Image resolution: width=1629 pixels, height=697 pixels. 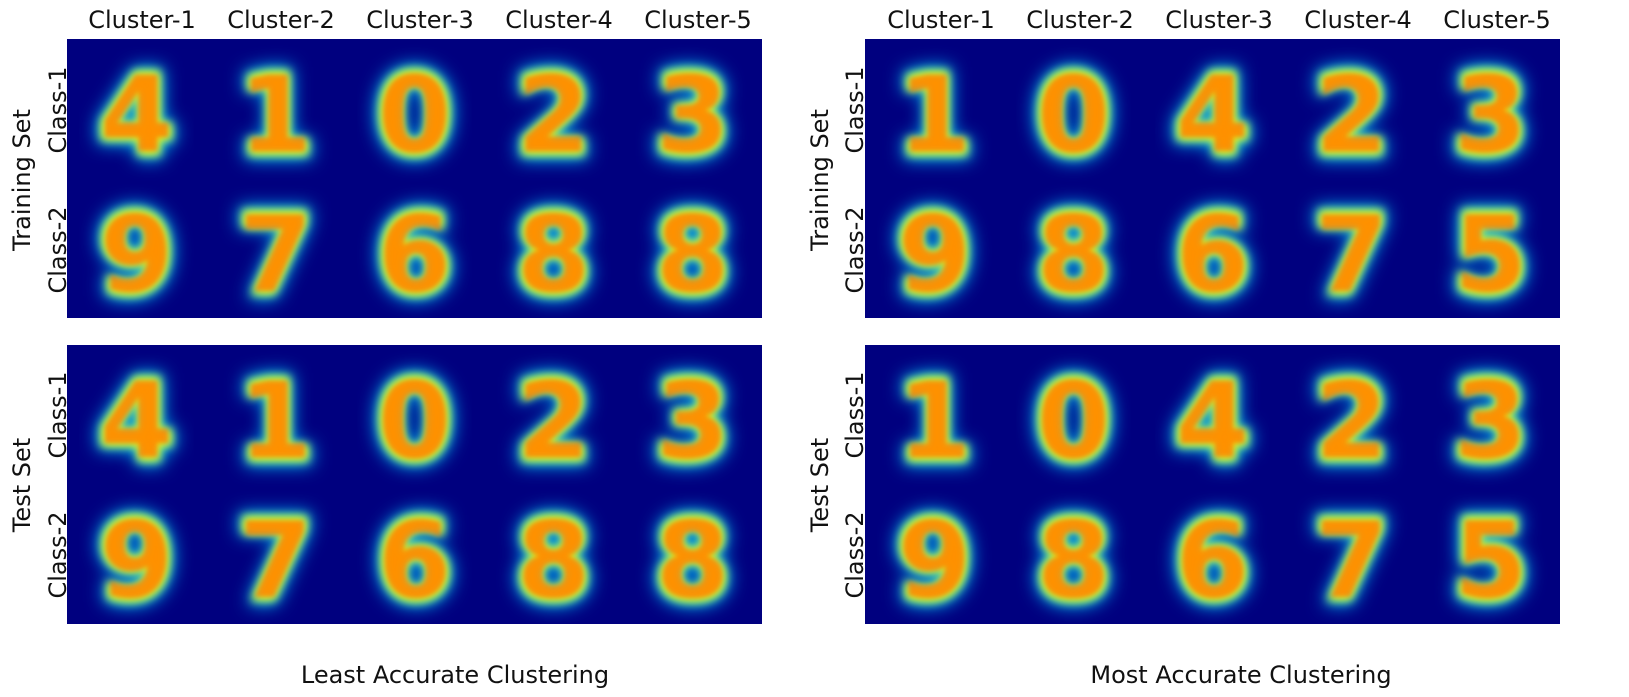 What do you see at coordinates (455, 675) in the screenshot?
I see `caption-least-accurate: Least Accurate Clustering` at bounding box center [455, 675].